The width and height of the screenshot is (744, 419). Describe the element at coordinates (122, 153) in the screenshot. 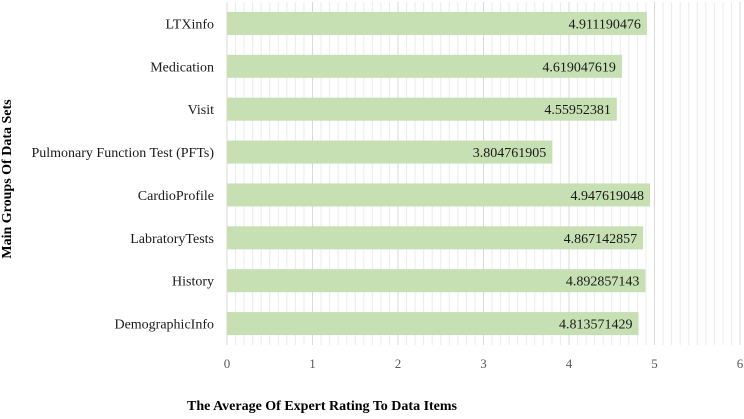

I see `category-label: Pulmonary Function Test (PFTs)` at that location.